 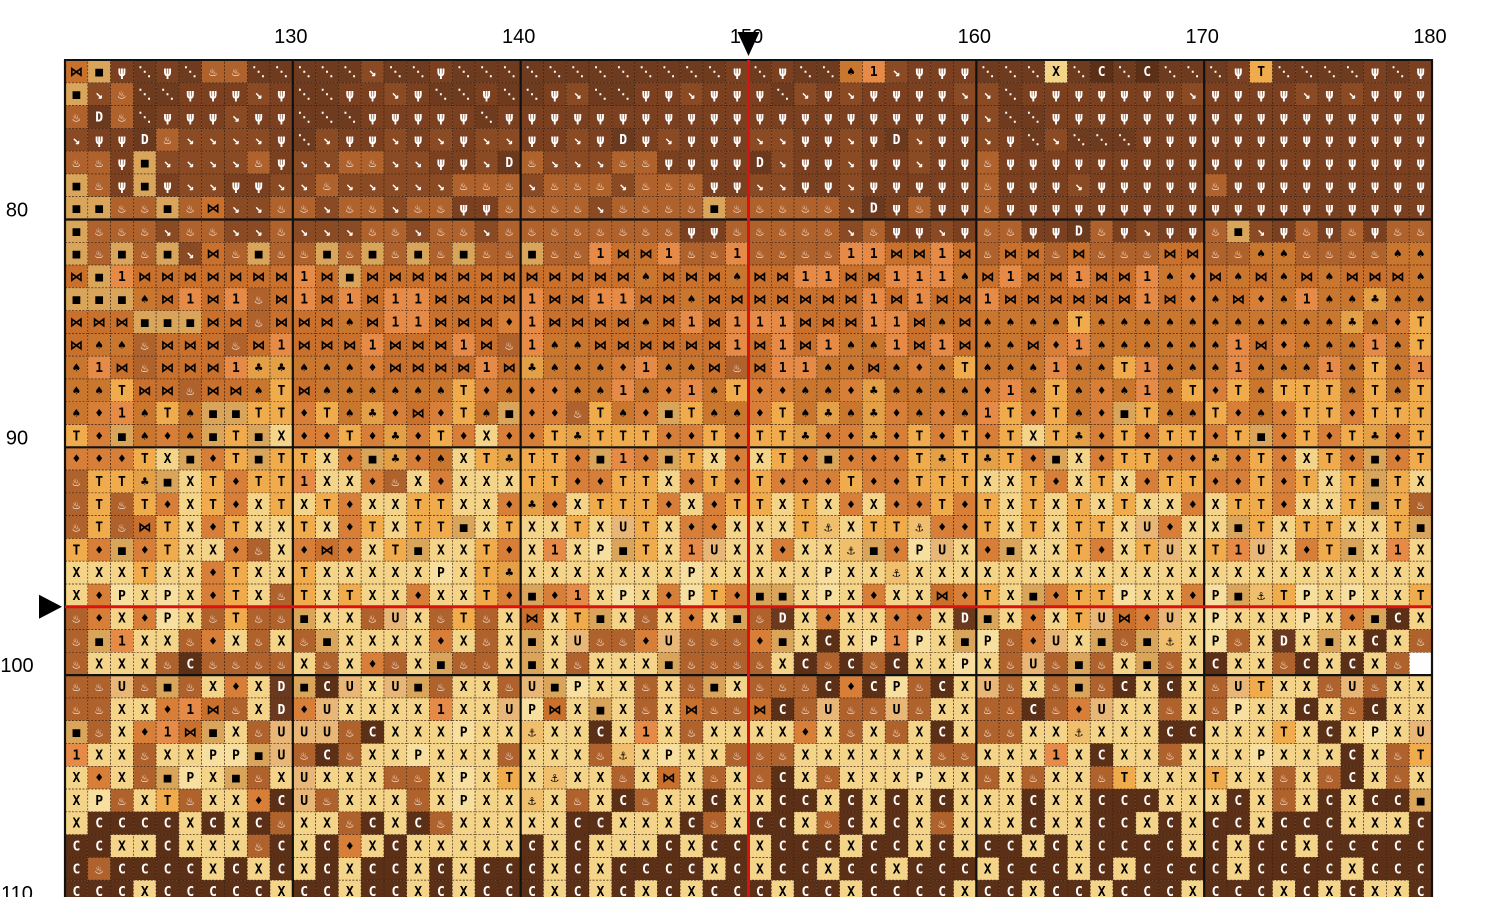 What do you see at coordinates (282, 755) in the screenshot?
I see `cell-symbol: U` at bounding box center [282, 755].